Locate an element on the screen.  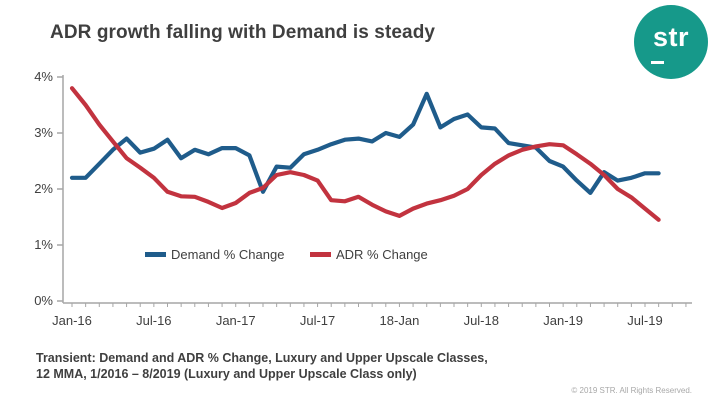
x-axis-label: Jul-16 is located at coordinates (154, 320).